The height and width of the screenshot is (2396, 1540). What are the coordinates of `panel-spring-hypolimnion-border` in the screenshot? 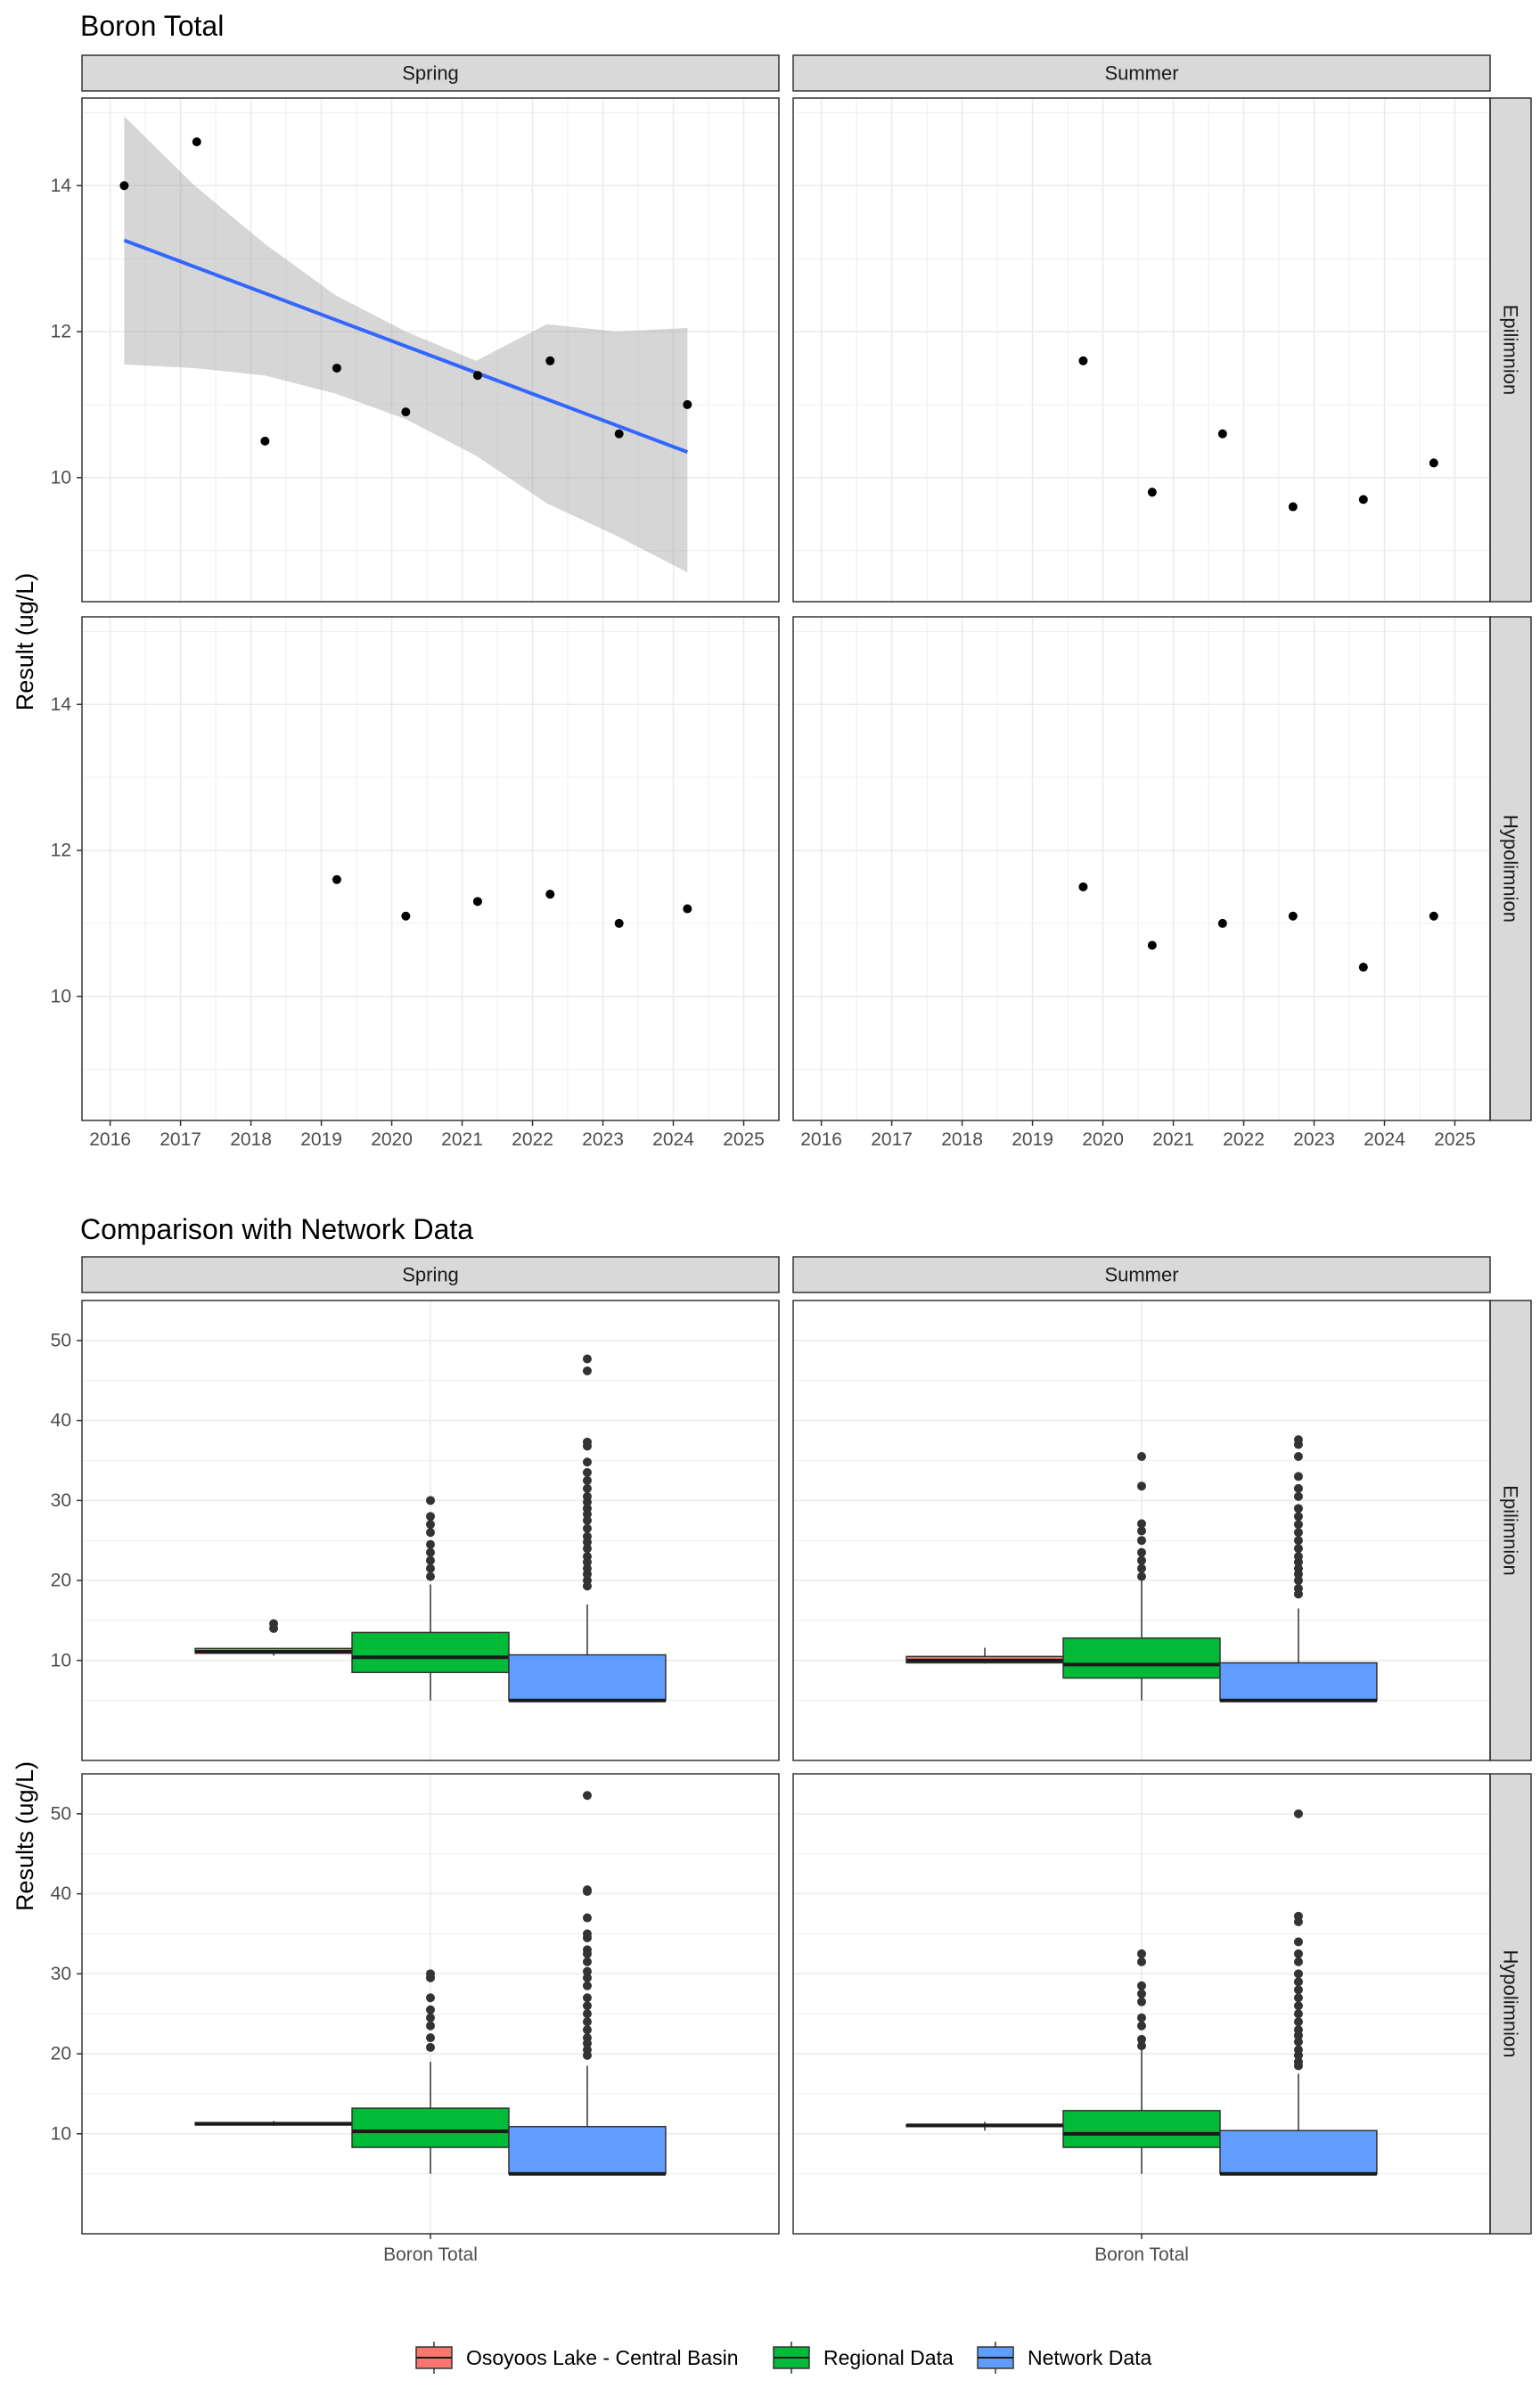 It's located at (430, 868).